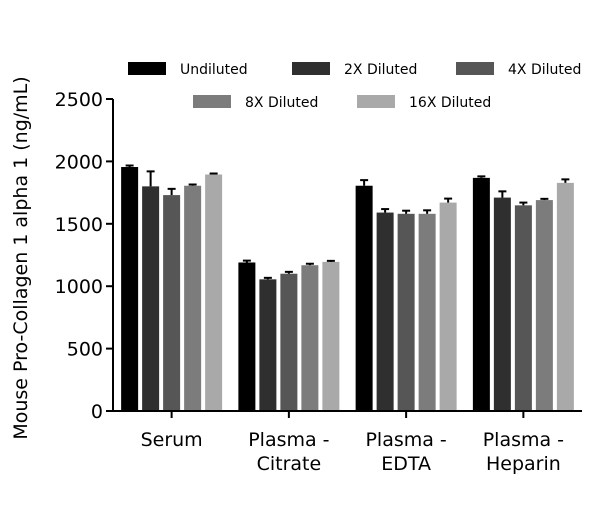 The height and width of the screenshot is (506, 597). What do you see at coordinates (97, 412) in the screenshot?
I see `y-tick-label: 0` at bounding box center [97, 412].